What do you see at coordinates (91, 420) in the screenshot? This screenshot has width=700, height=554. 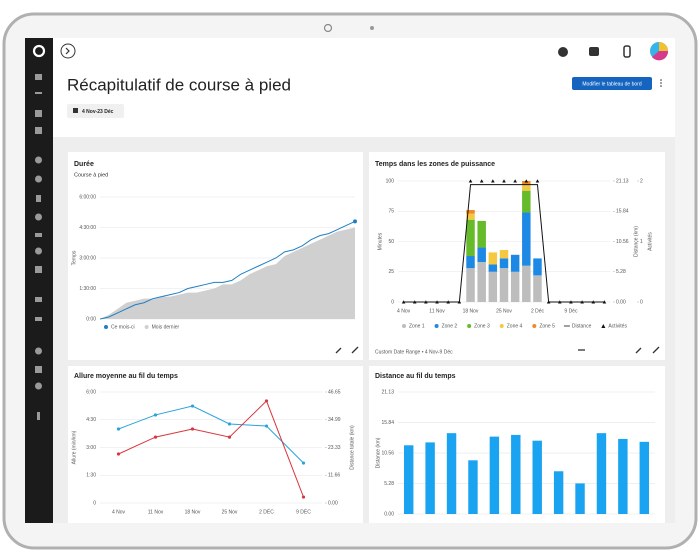 I see `y-tick-label: 4:30` at bounding box center [91, 420].